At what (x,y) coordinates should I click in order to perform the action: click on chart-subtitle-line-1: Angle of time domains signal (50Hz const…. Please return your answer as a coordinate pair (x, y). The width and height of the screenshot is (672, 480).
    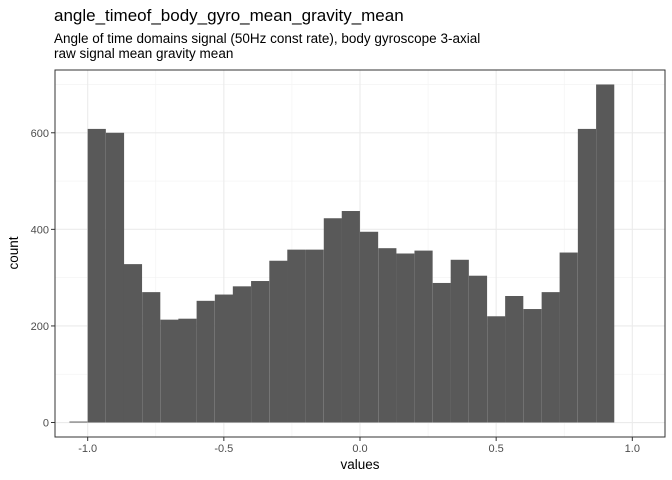
    Looking at the image, I should click on (267, 38).